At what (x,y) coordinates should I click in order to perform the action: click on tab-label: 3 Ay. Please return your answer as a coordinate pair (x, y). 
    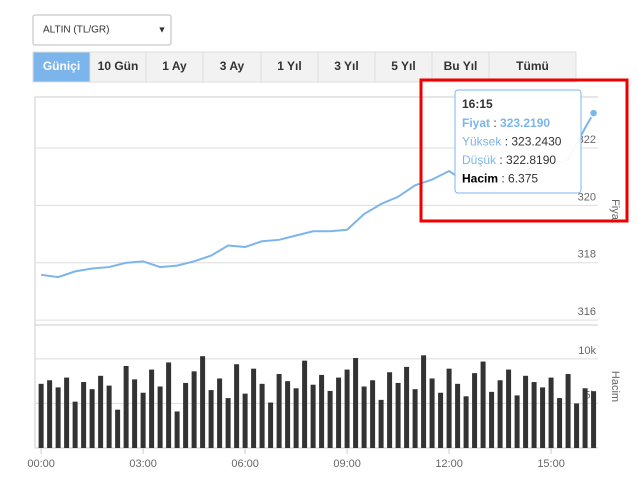
    Looking at the image, I should click on (232, 66).